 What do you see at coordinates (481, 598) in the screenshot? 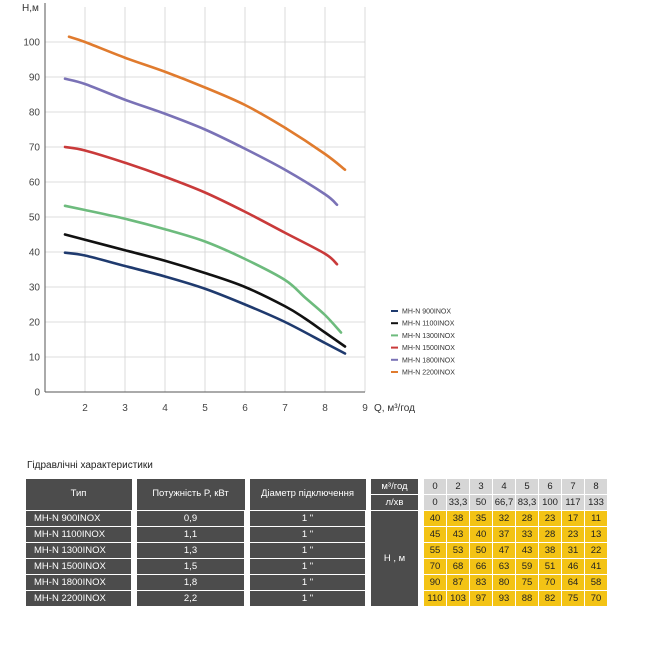
I see `head-value: 97` at bounding box center [481, 598].